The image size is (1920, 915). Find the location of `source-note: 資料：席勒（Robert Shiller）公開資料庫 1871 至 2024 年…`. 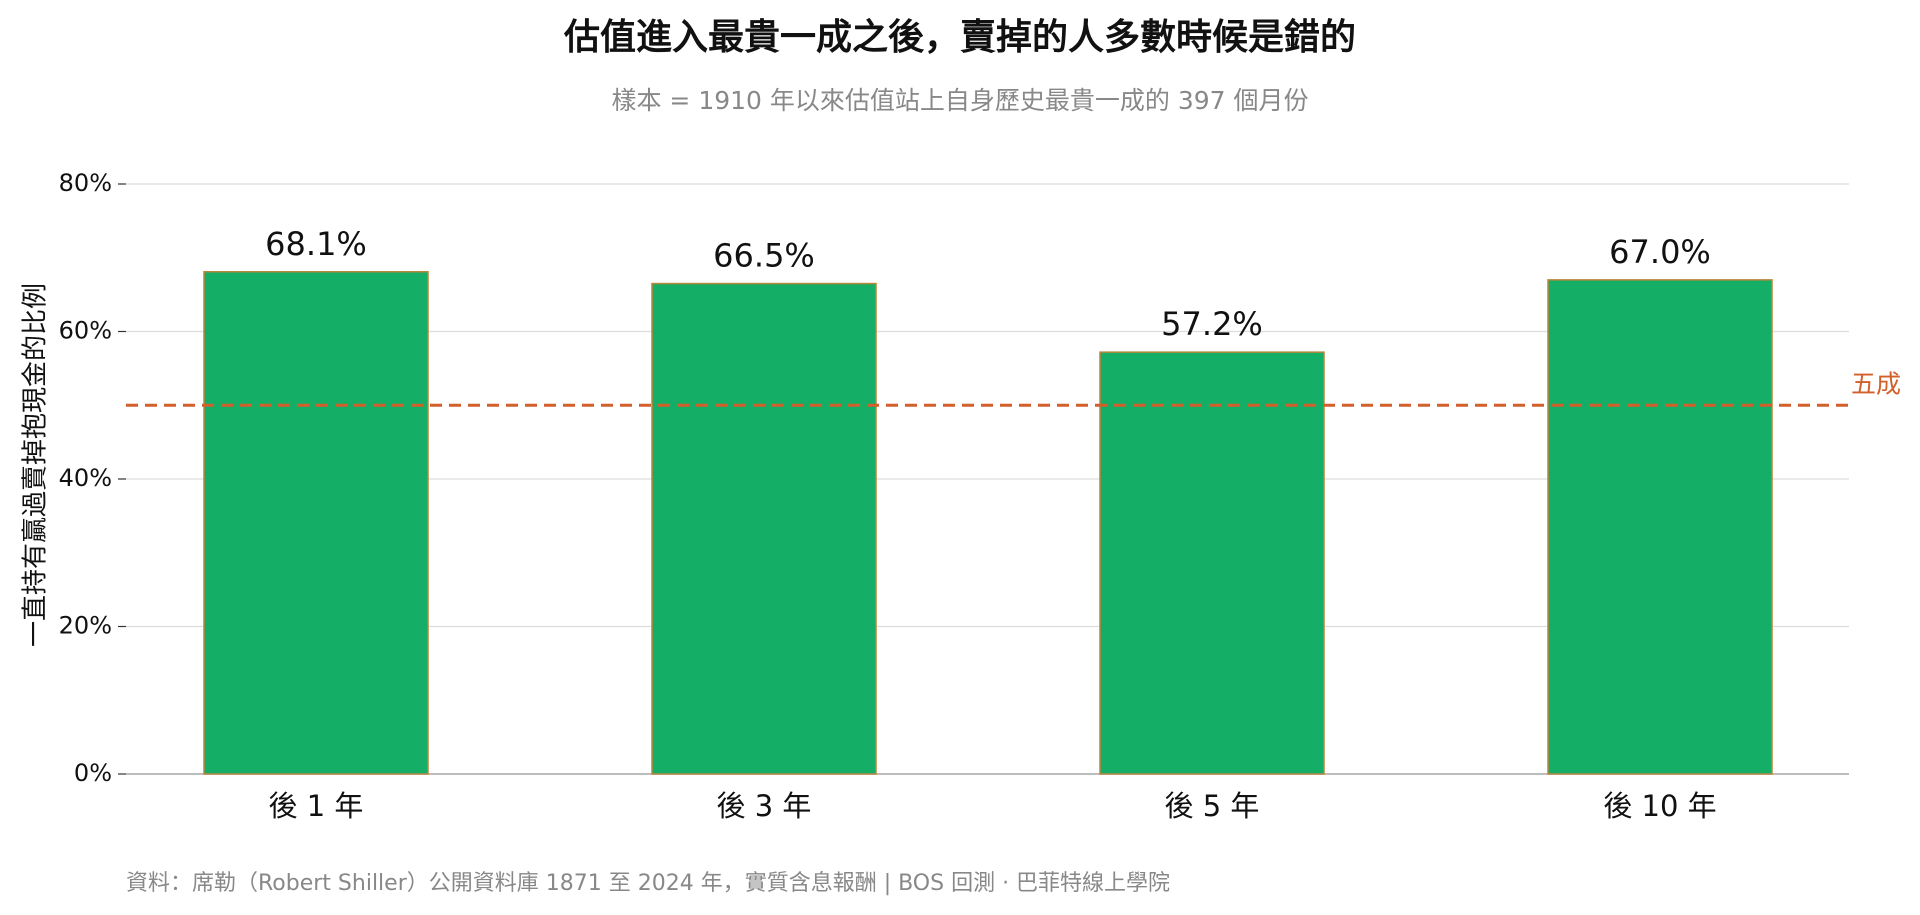

source-note: 資料：席勒（Robert Shiller）公開資料庫 1871 至 2024 年… is located at coordinates (648, 883).